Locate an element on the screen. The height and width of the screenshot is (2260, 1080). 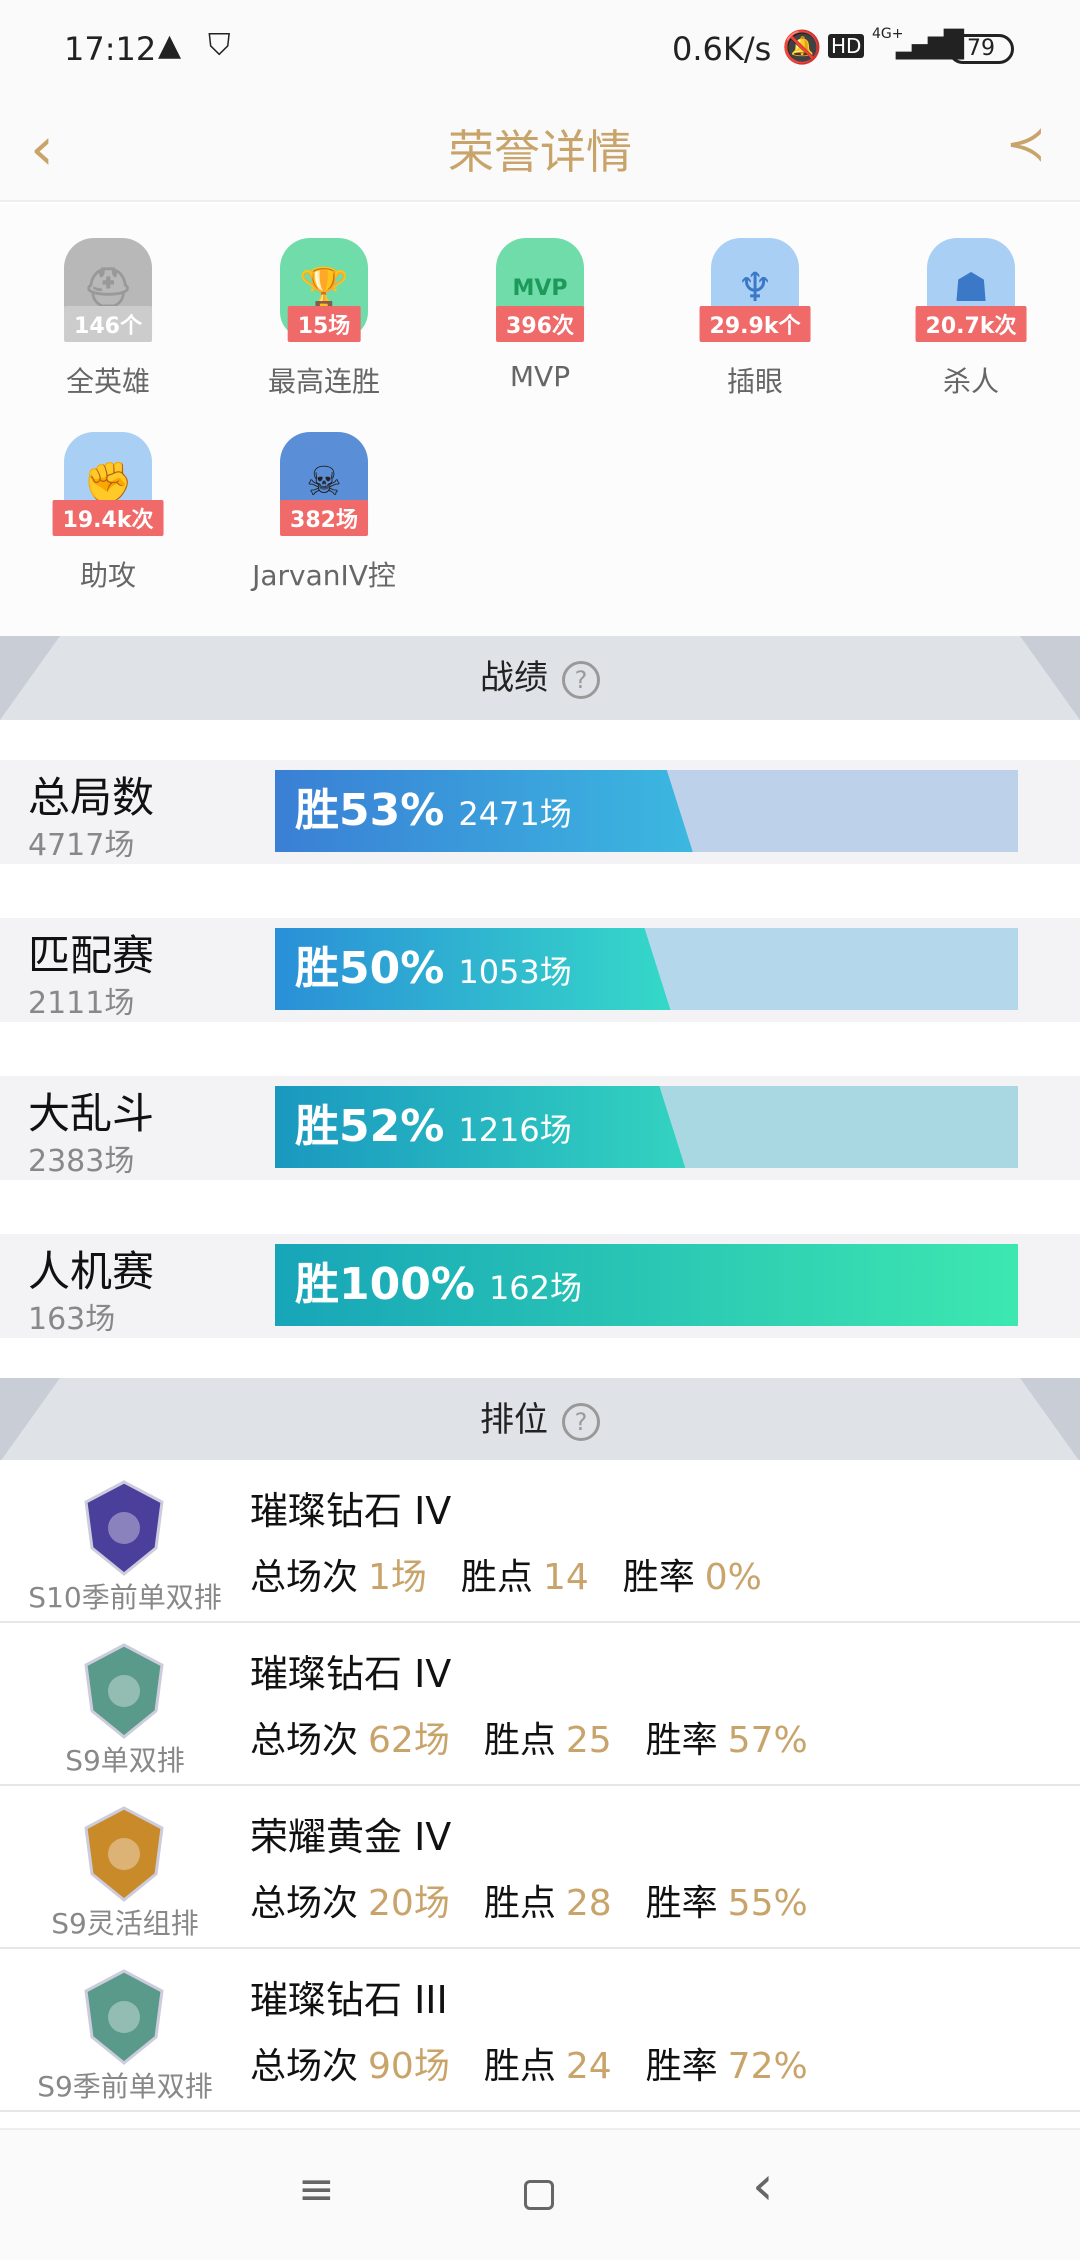
network-speed: 0.6K/s is located at coordinates (722, 49).